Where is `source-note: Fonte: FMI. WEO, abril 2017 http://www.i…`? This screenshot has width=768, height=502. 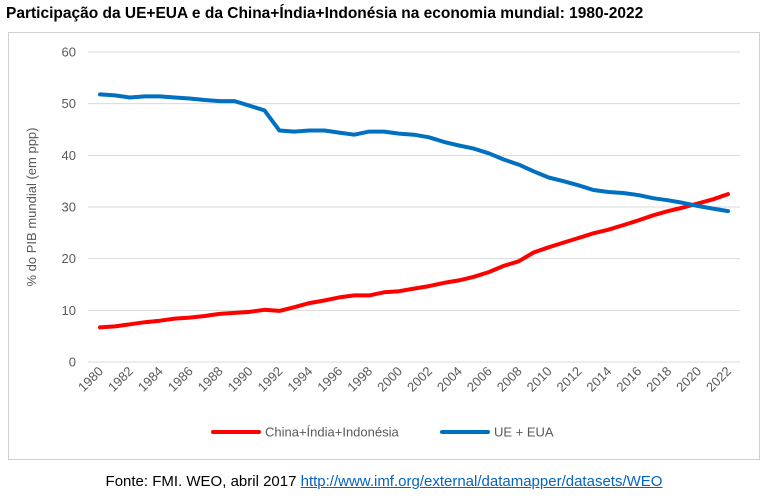
source-note: Fonte: FMI. WEO, abril 2017 http://www.i… is located at coordinates (384, 481).